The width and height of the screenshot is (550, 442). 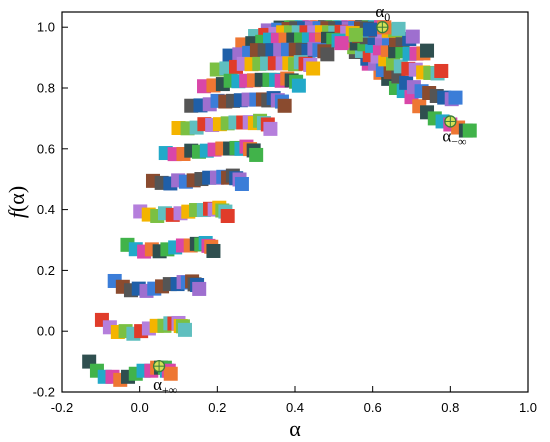 I want to click on y-tick-label: 0.0, so click(x=46, y=331).